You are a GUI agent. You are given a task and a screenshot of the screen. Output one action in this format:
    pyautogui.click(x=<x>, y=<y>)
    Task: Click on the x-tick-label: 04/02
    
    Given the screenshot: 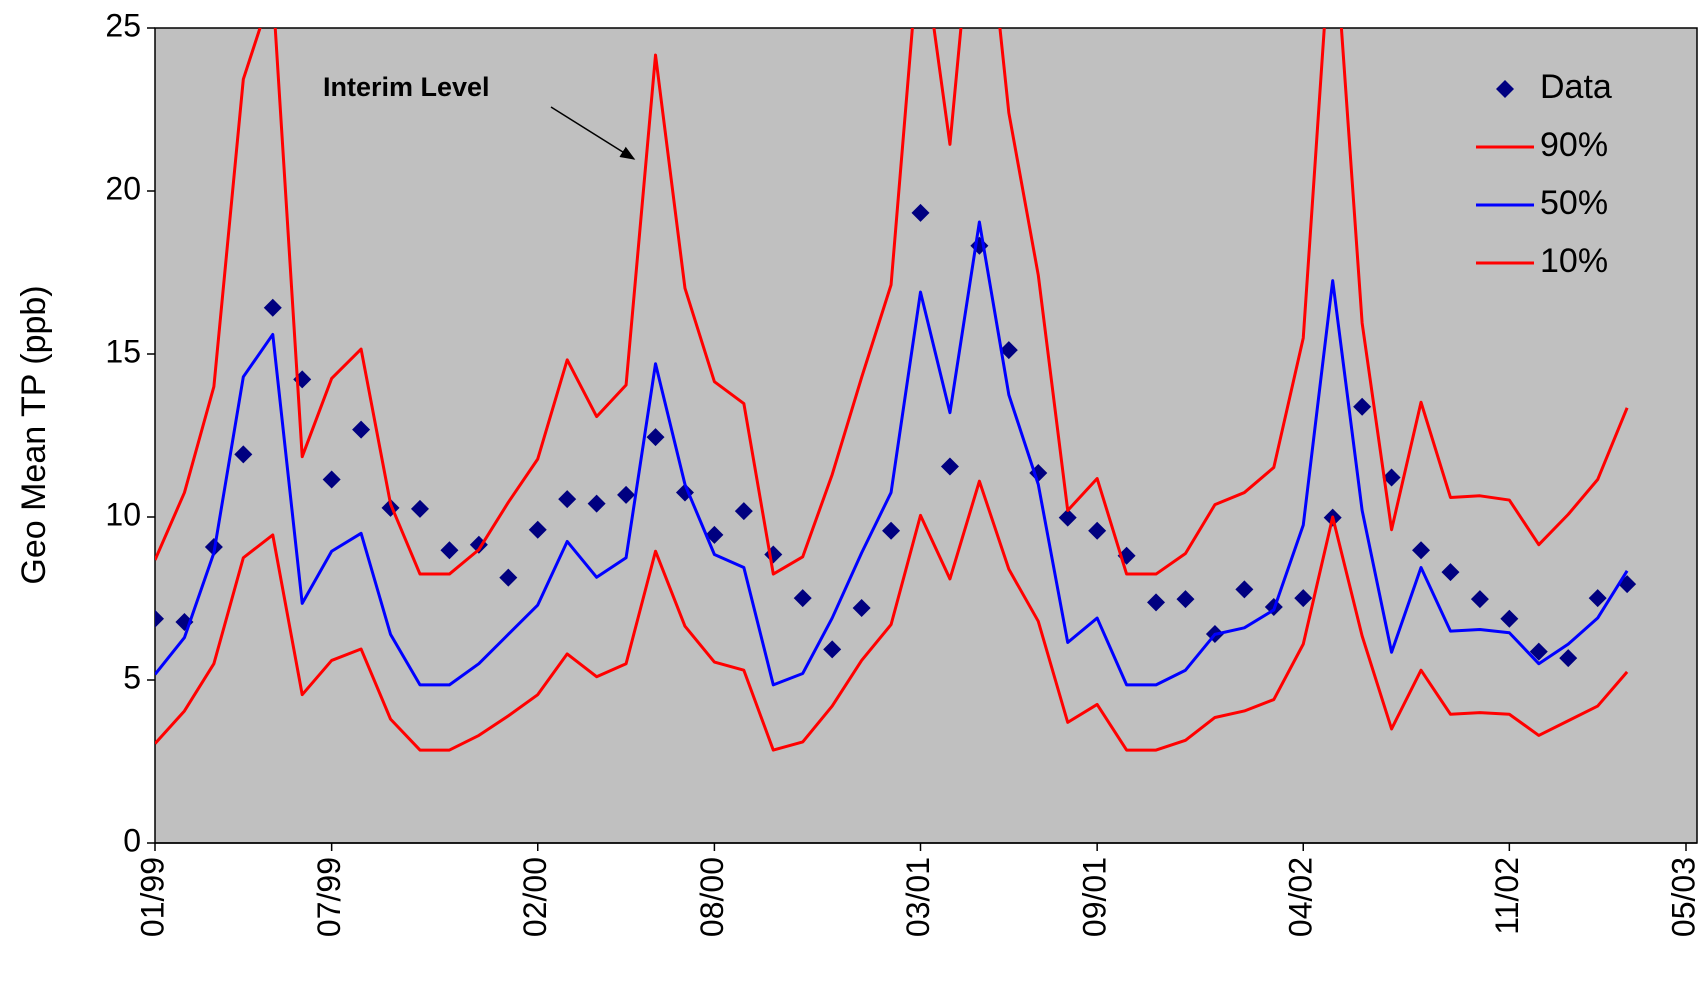 What is the action you would take?
    pyautogui.click(x=1301, y=897)
    